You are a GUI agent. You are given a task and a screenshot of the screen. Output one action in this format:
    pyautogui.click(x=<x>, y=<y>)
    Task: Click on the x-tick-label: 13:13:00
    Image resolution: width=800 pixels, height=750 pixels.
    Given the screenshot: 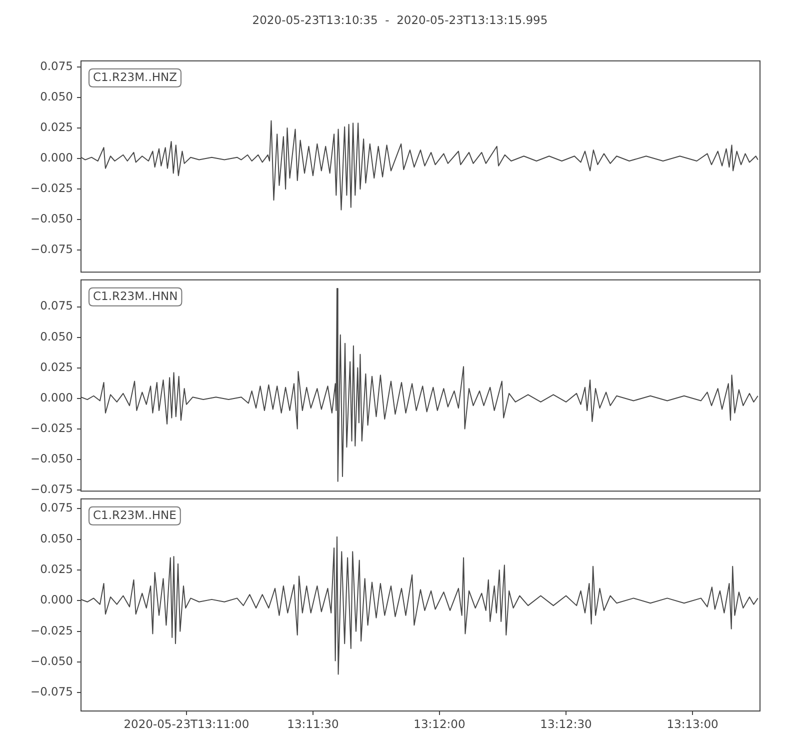 What is the action you would take?
    pyautogui.click(x=692, y=723)
    